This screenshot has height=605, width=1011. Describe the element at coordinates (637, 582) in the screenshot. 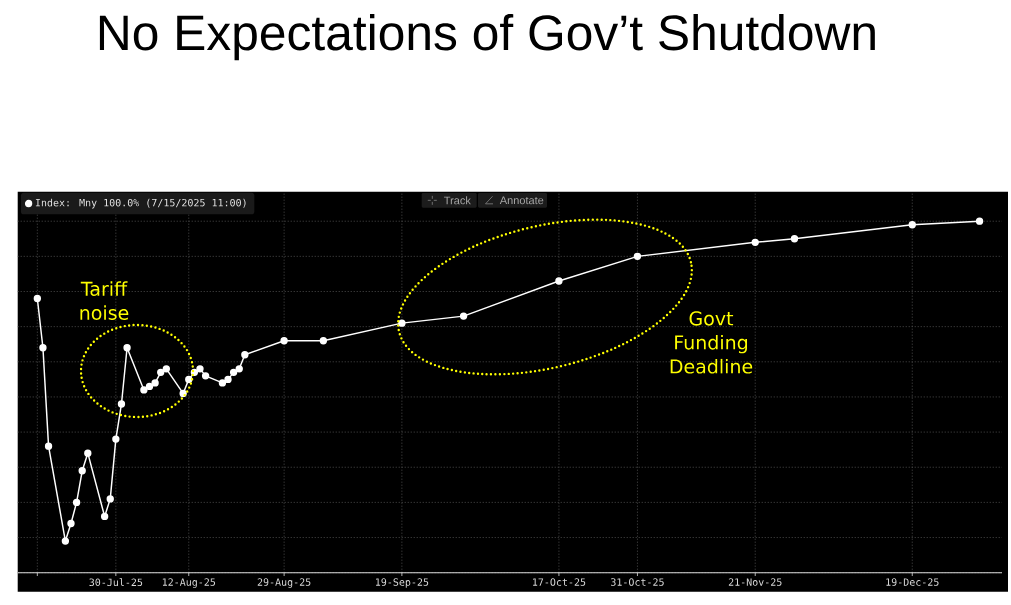

I see `x-tick-label: 31-Oct-25` at that location.